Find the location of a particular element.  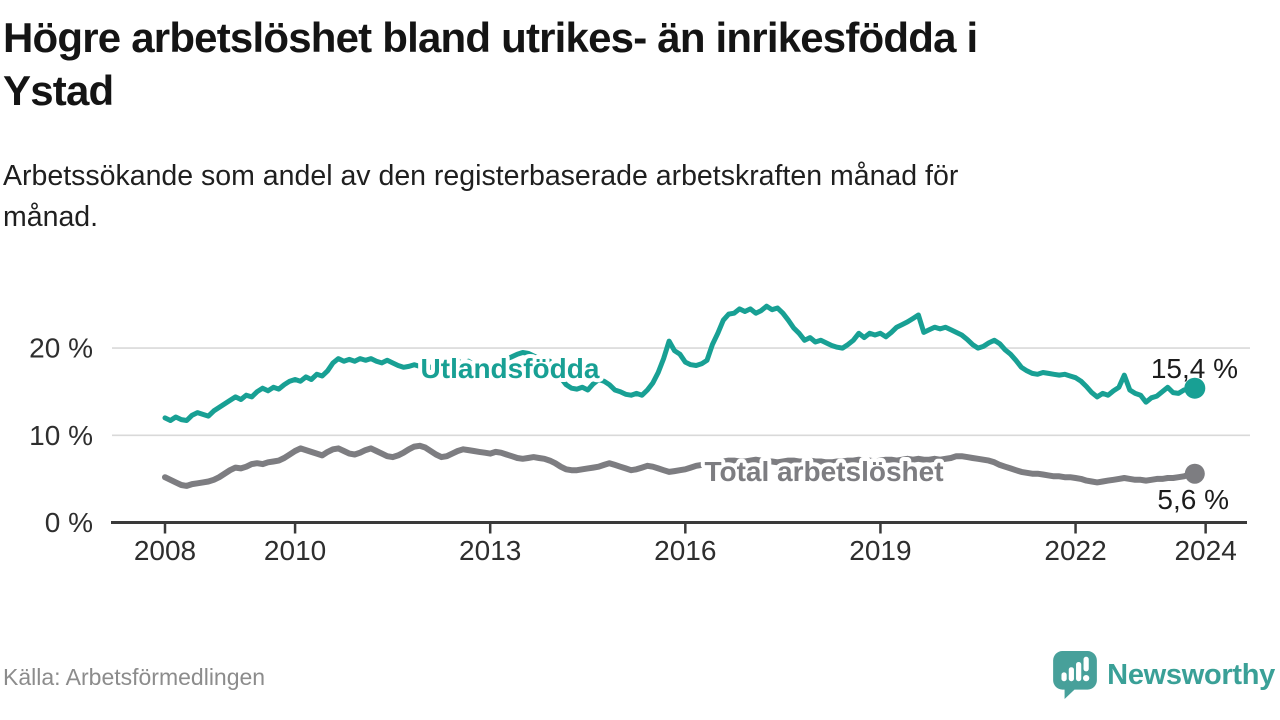

y-axis-tick-label: 10 % is located at coordinates (61, 435).